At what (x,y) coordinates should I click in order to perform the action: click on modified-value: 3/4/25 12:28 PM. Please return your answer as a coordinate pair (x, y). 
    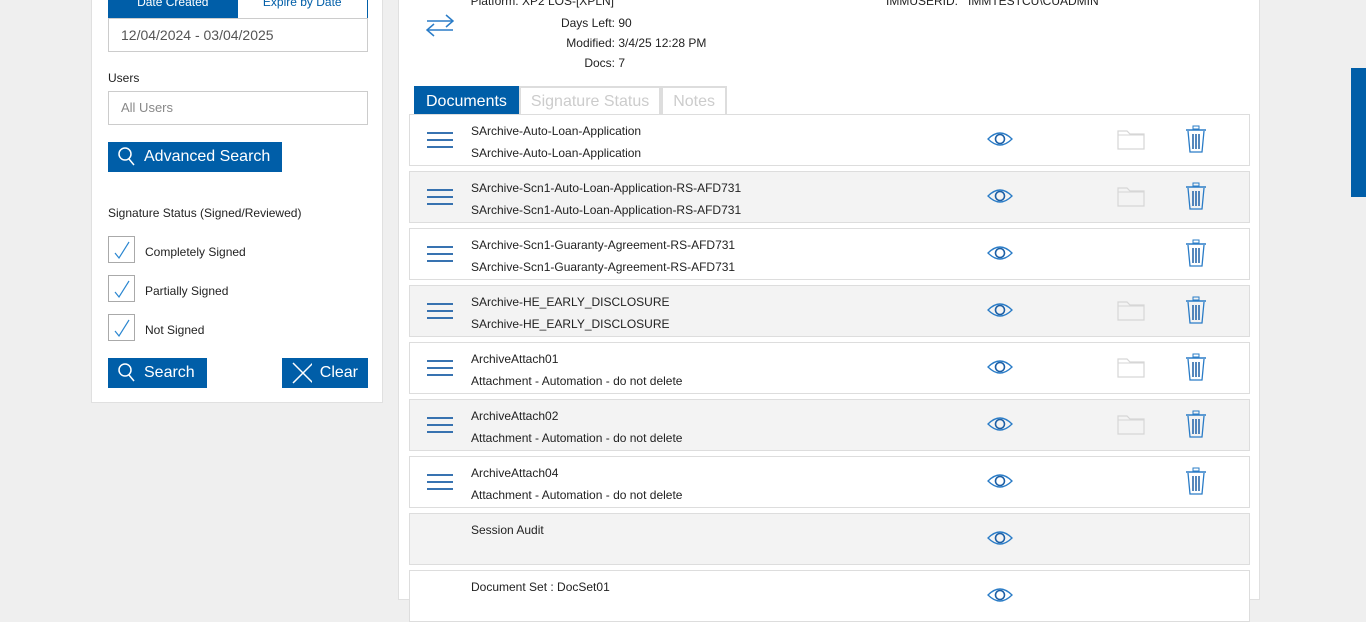
    Looking at the image, I should click on (662, 43).